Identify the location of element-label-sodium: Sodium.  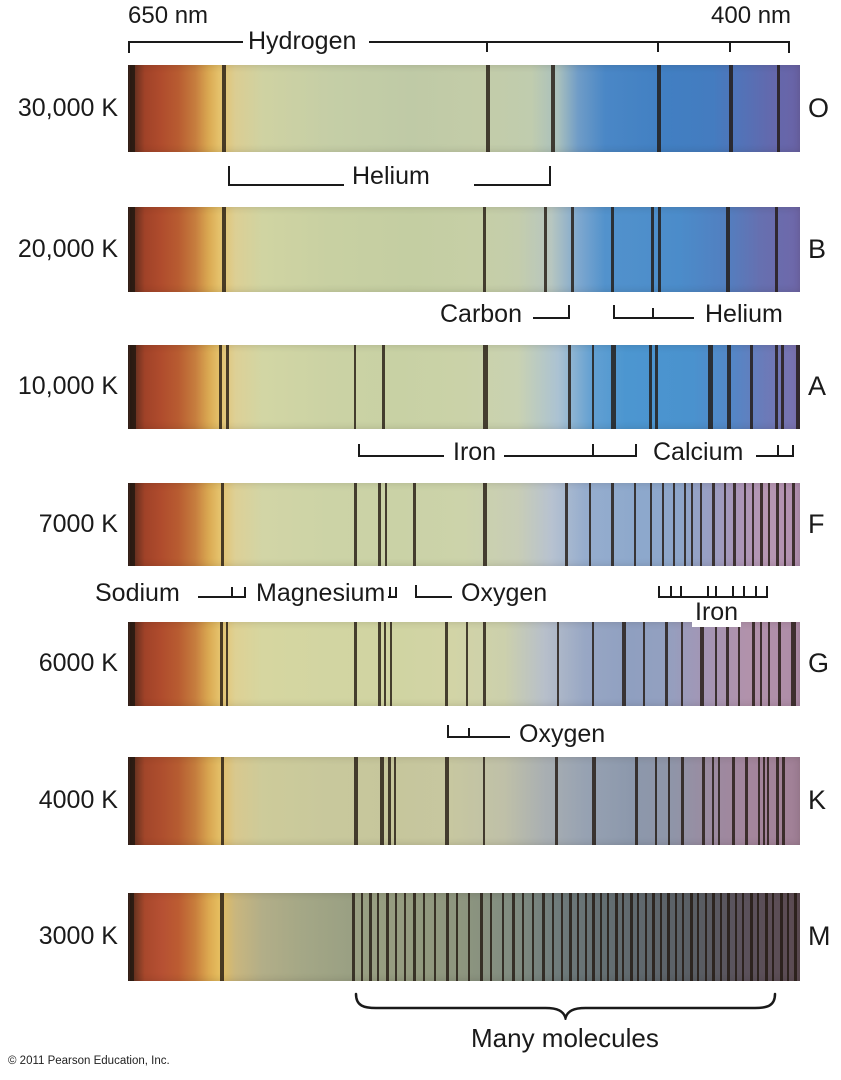
(137, 593).